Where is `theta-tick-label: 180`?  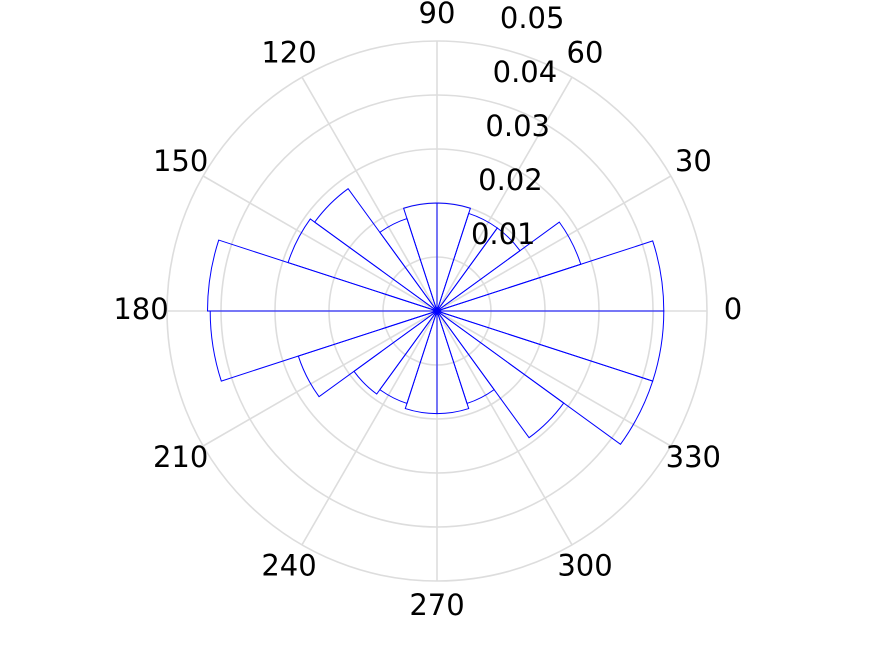 theta-tick-label: 180 is located at coordinates (140, 309).